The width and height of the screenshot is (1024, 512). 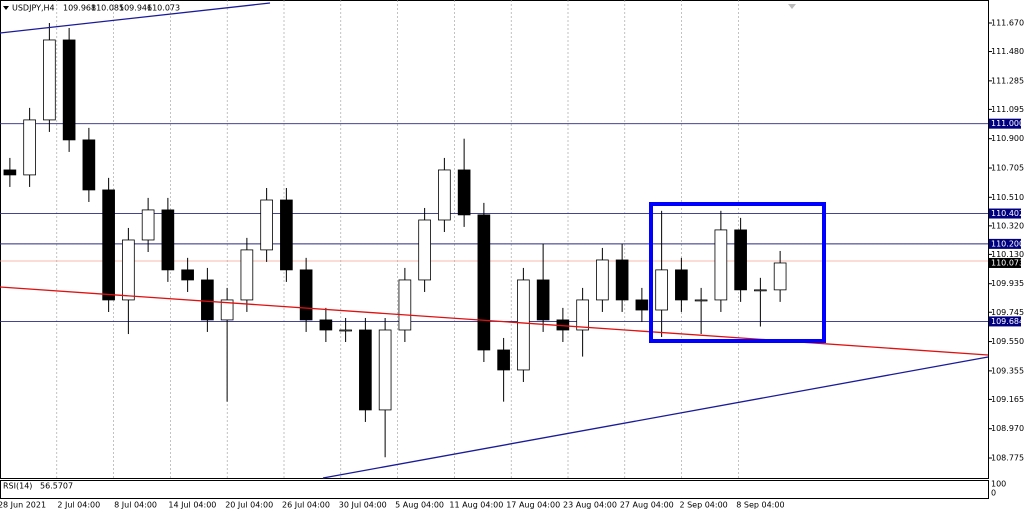 What do you see at coordinates (192, 505) in the screenshot?
I see `x-tick-label: 14 Jul 04:00` at bounding box center [192, 505].